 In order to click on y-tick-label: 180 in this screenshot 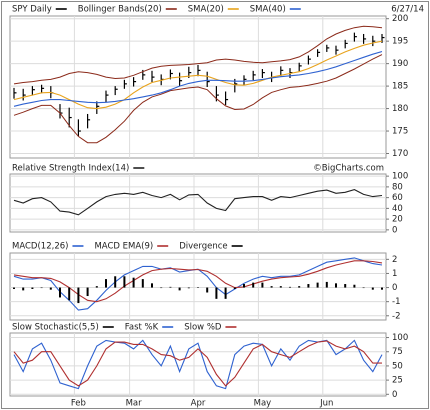, I will do `click(400, 109)`.